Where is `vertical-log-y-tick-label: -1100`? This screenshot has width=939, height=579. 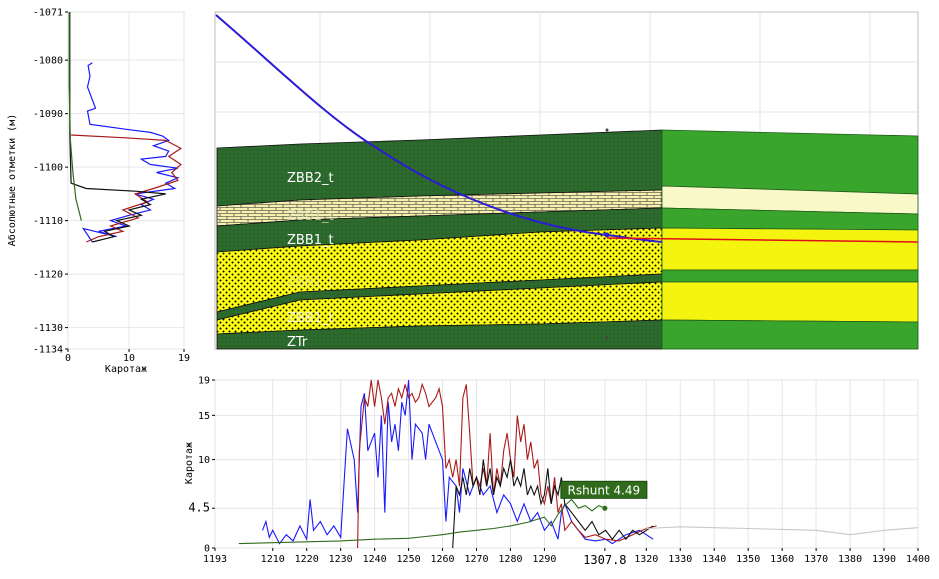
vertical-log-y-tick-label: -1100 is located at coordinates (48, 168).